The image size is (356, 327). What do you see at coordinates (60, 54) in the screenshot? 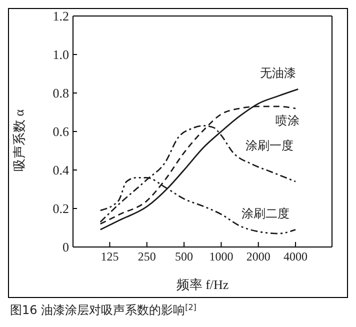
I see `y-tick-label: 1.0` at bounding box center [60, 54].